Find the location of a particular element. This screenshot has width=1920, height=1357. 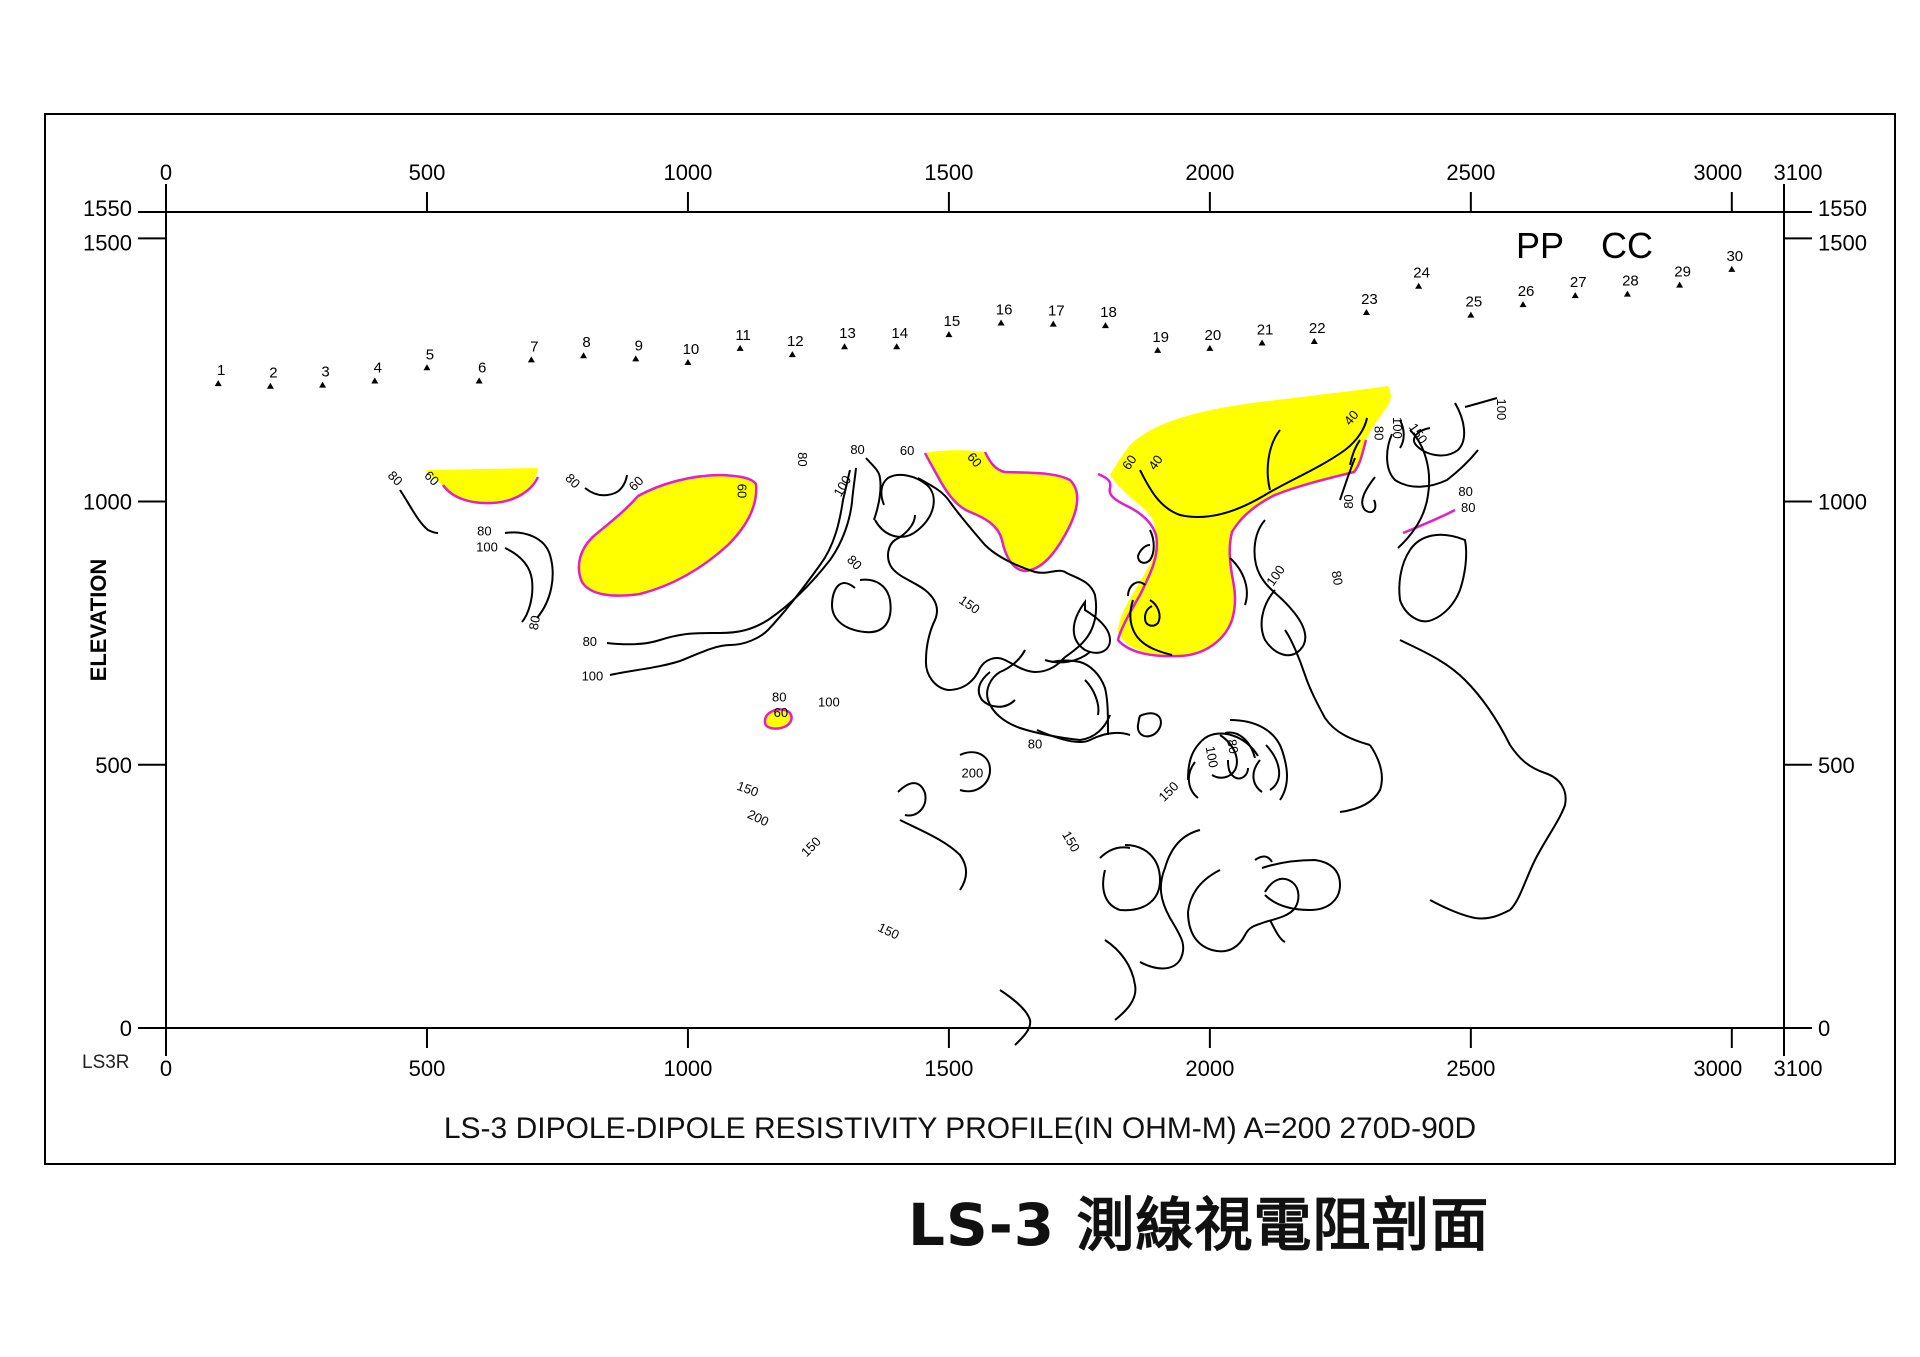

station-label: 14 is located at coordinates (899, 333).